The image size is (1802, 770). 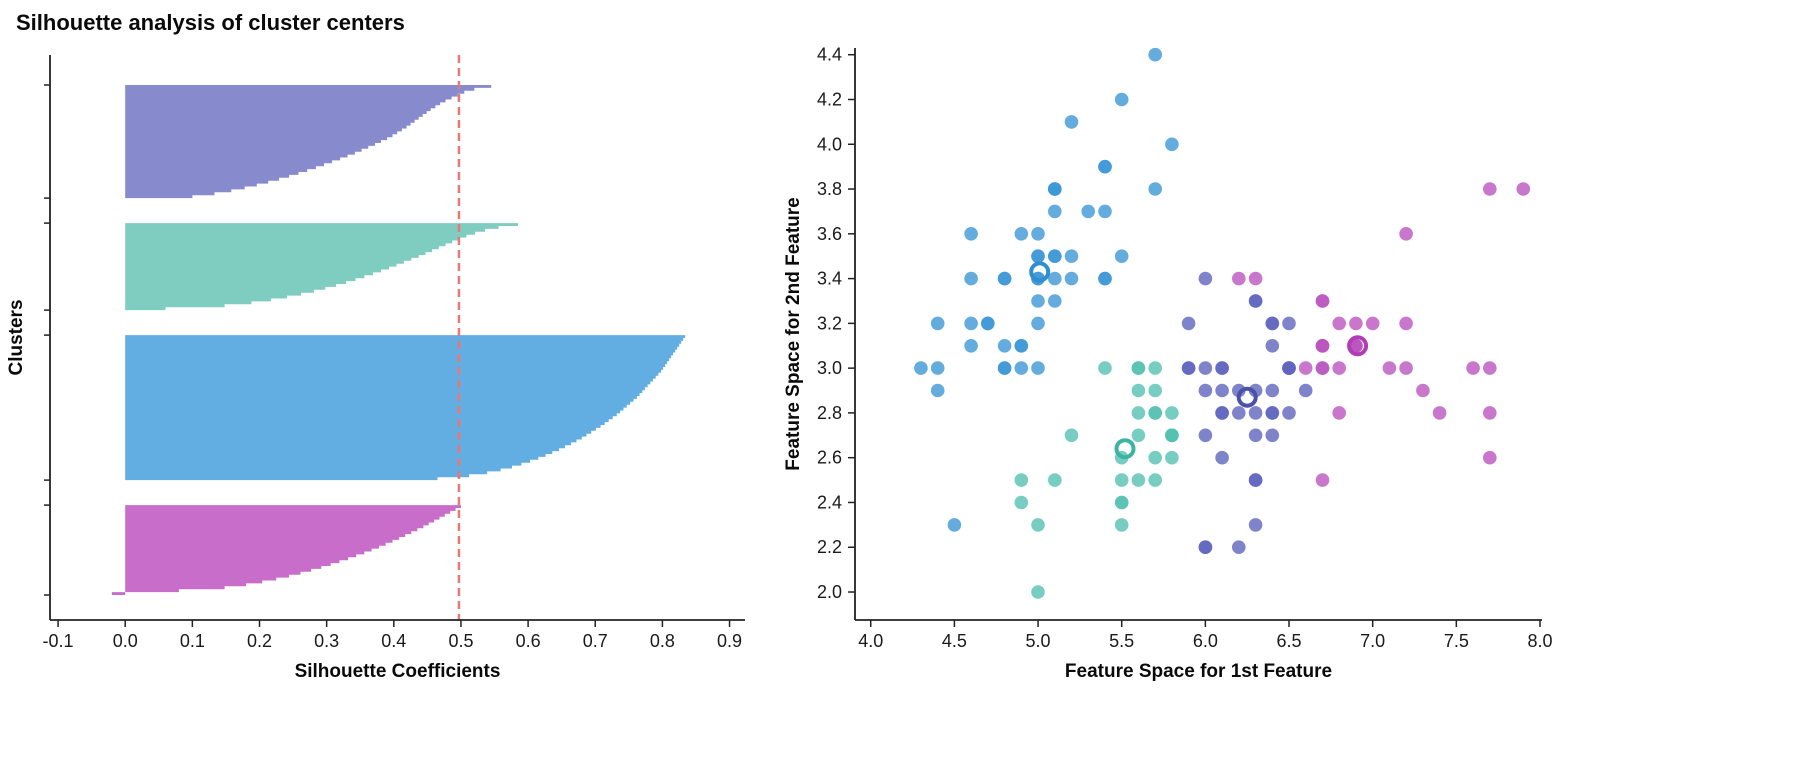 I want to click on y-axis-label: Feature Space for 2nd Feature, so click(x=793, y=333).